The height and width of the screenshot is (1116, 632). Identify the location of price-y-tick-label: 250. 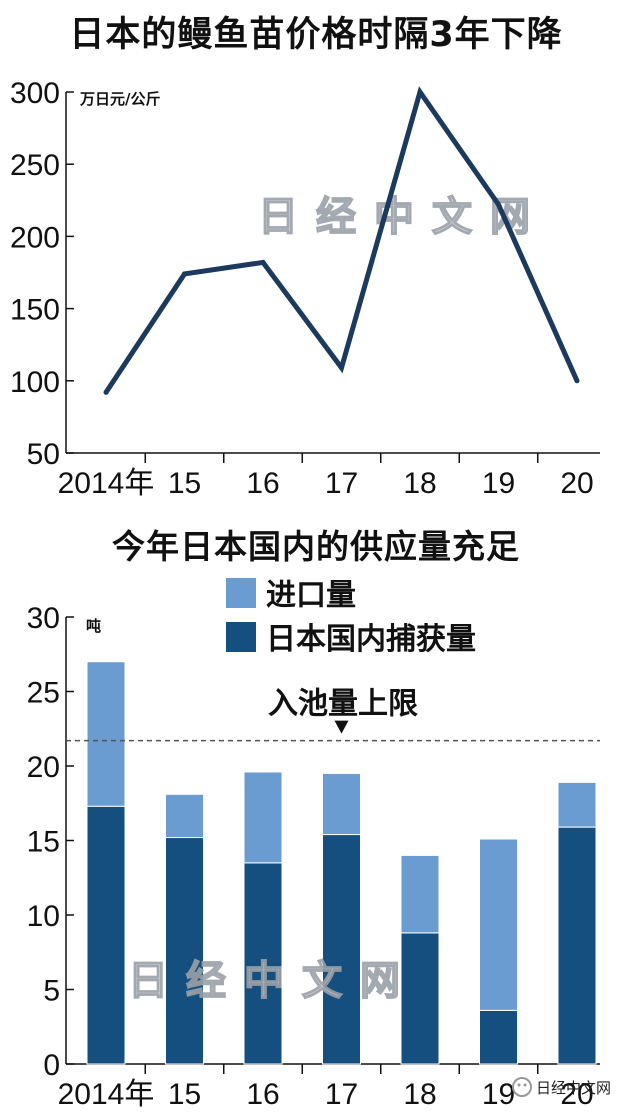
(35, 165).